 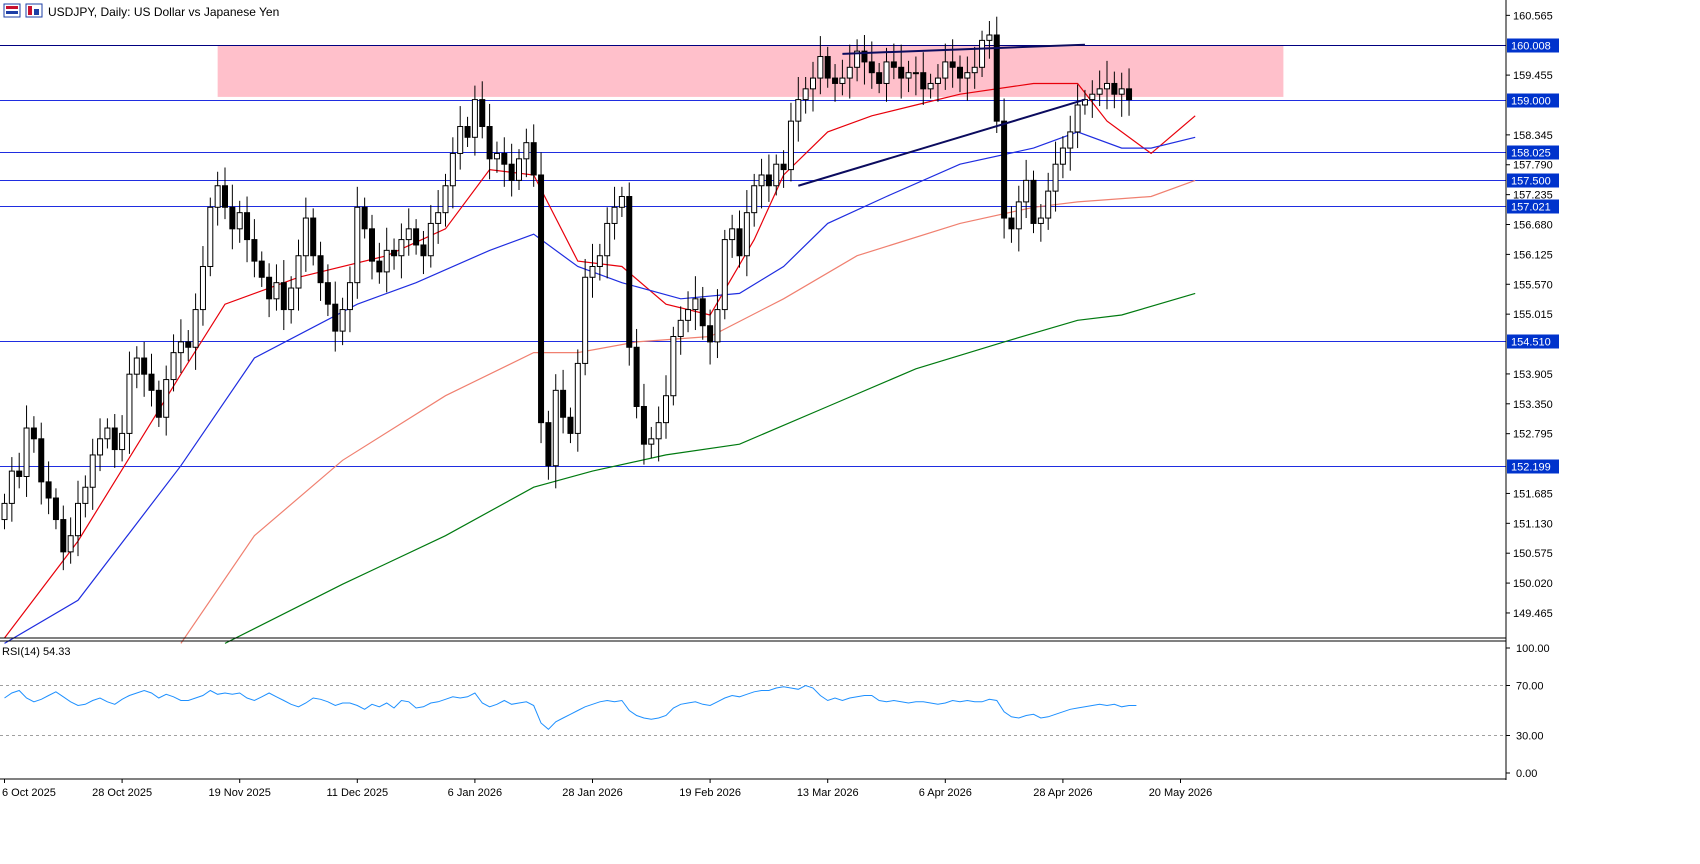 What do you see at coordinates (592, 793) in the screenshot?
I see `time-tick-label: 28 Jan 2026` at bounding box center [592, 793].